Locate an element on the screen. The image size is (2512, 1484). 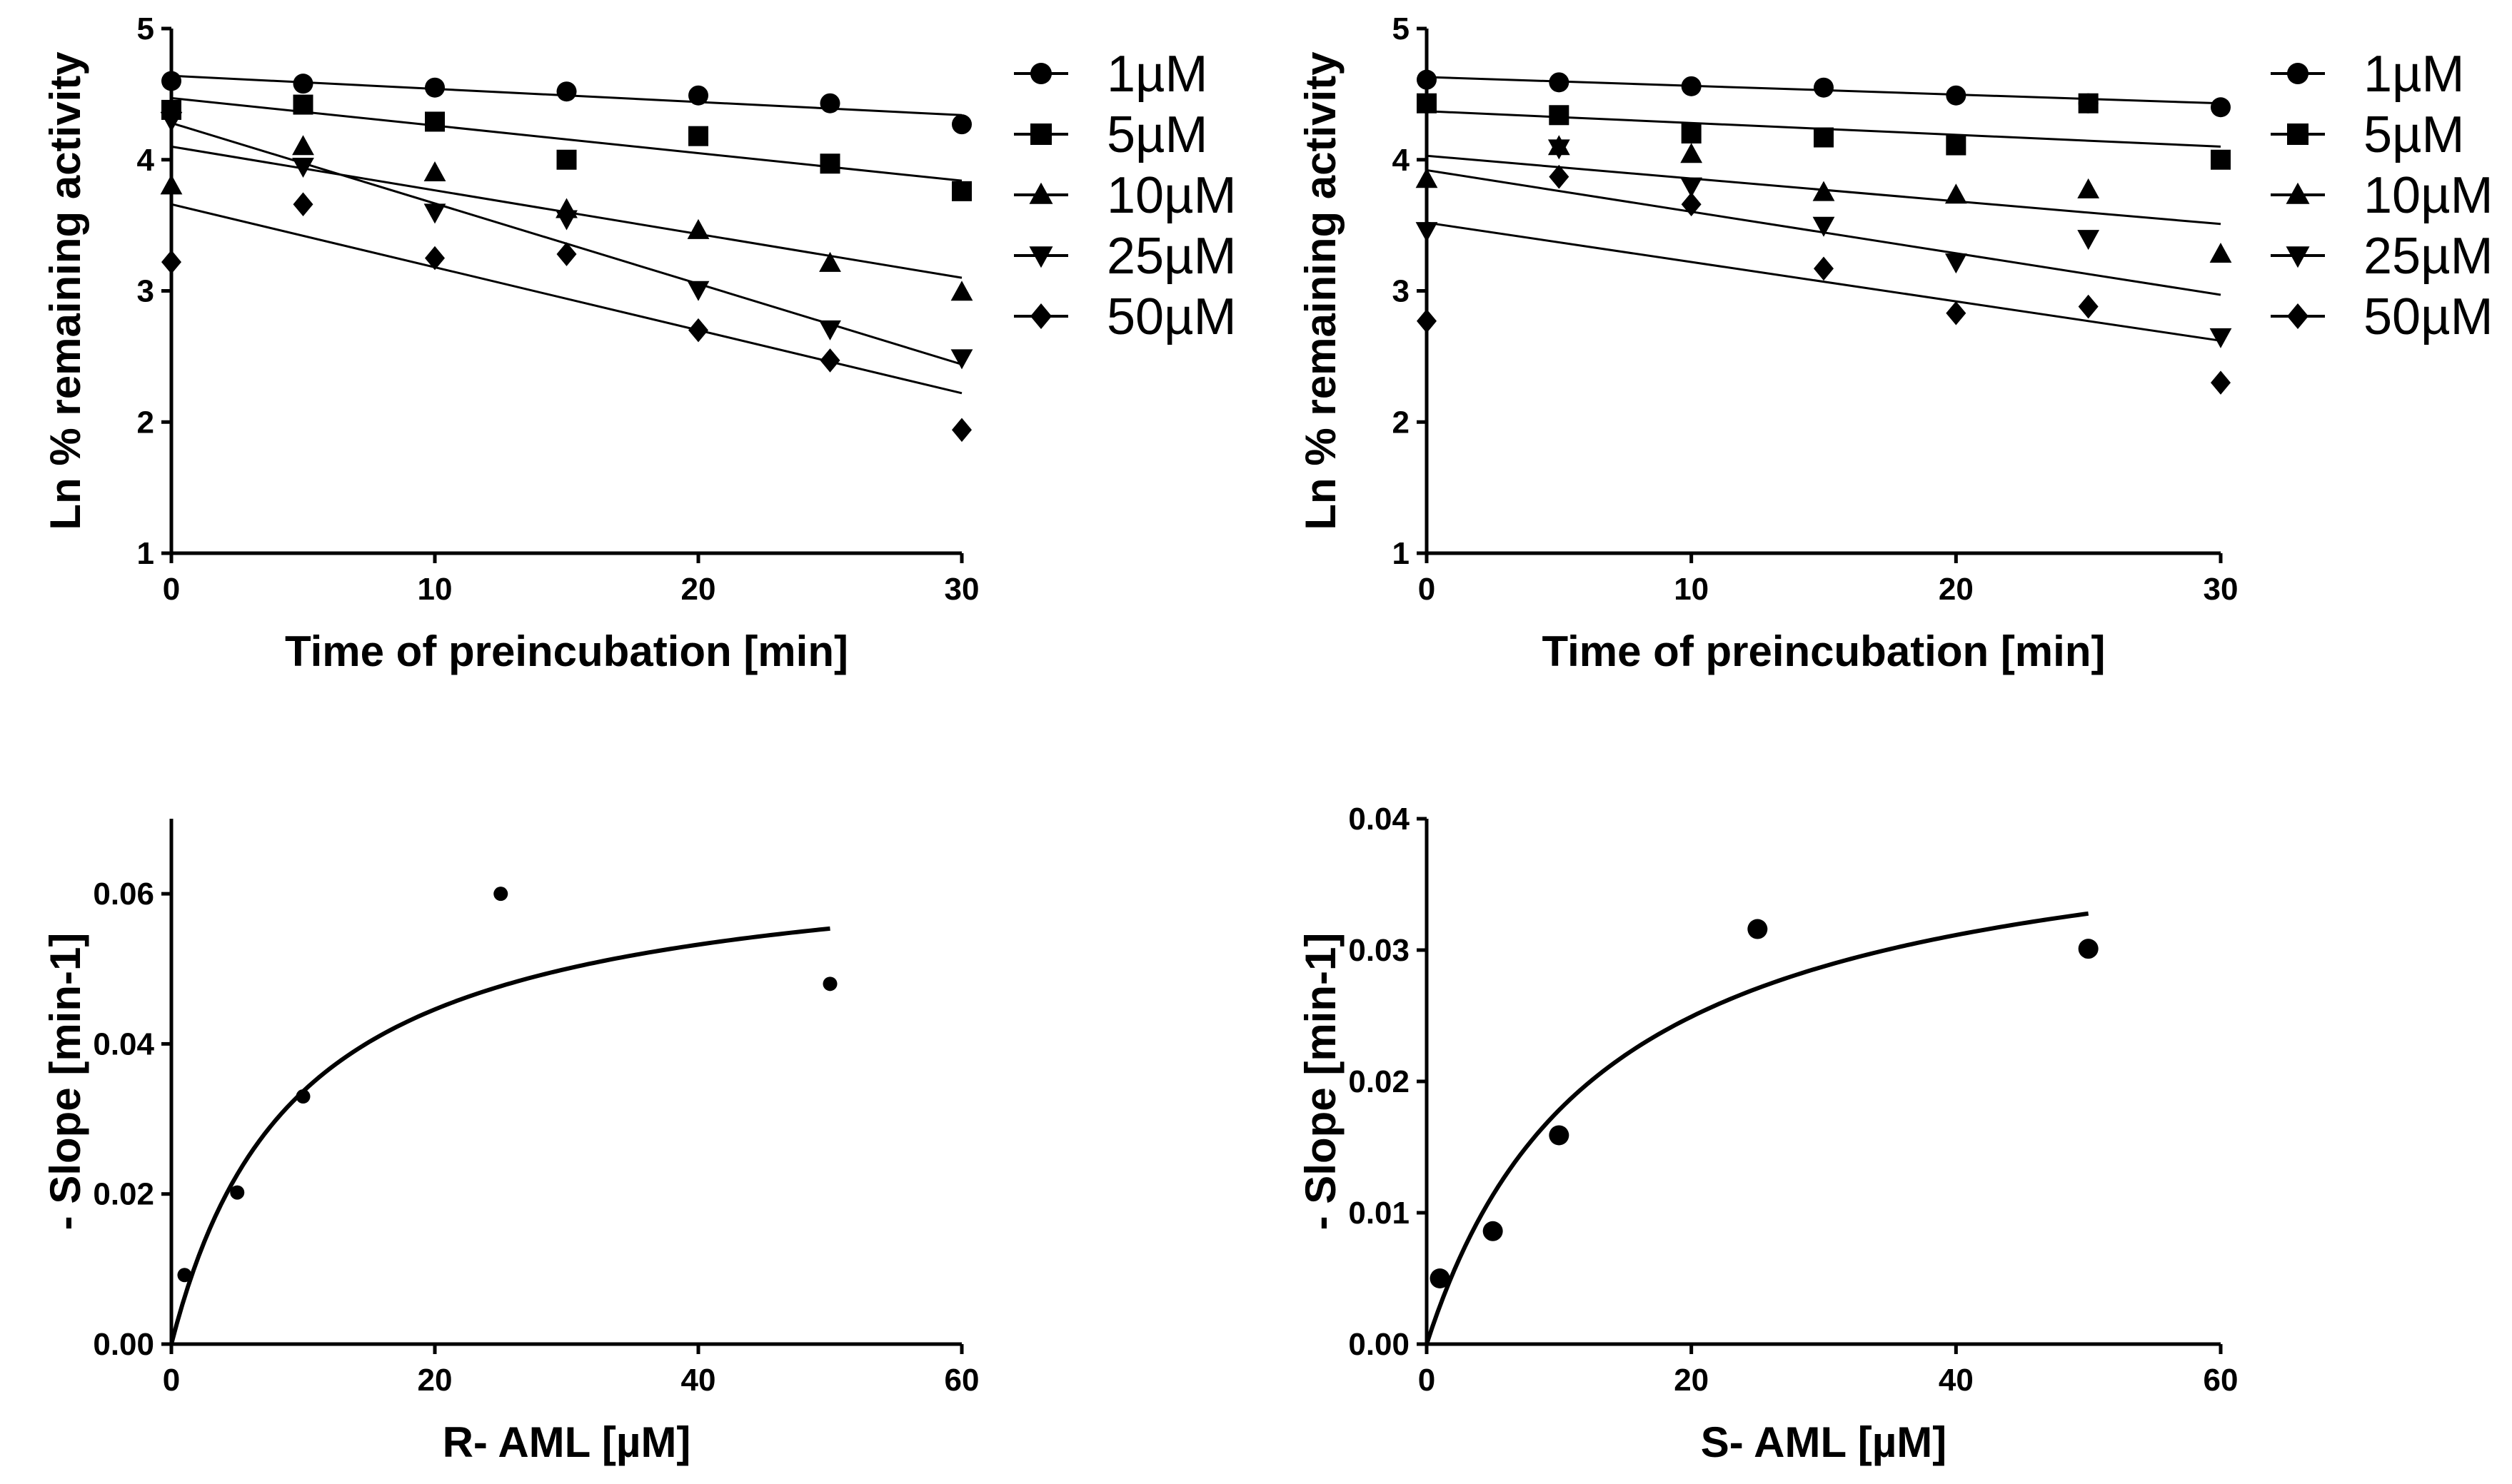
y-tick-label: 0.02 is located at coordinates (123, 1194).